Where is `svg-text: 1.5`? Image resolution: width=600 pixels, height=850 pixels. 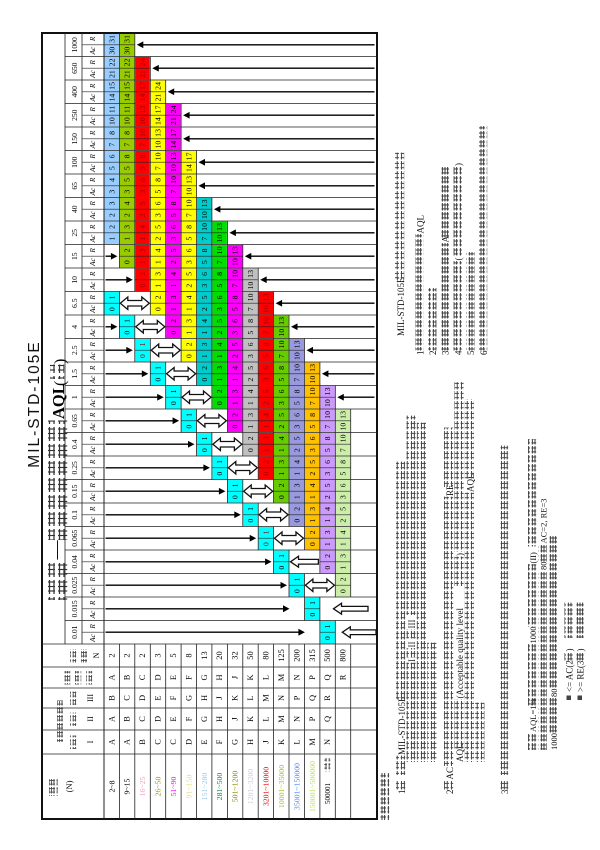 svg-text: 1.5 is located at coordinates (74, 374).